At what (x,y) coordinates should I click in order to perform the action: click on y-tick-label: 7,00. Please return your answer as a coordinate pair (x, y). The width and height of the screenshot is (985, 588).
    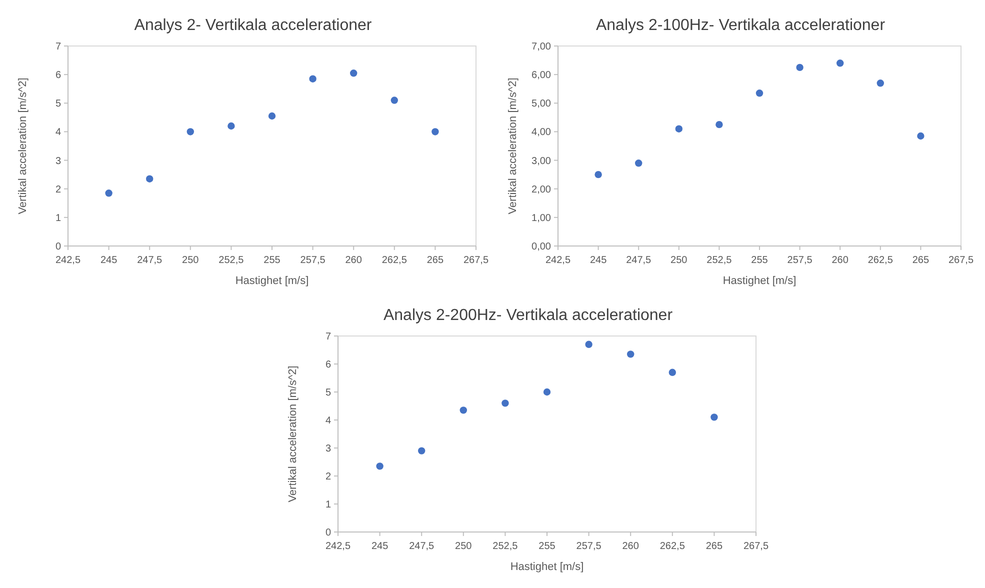
    Looking at the image, I should click on (542, 47).